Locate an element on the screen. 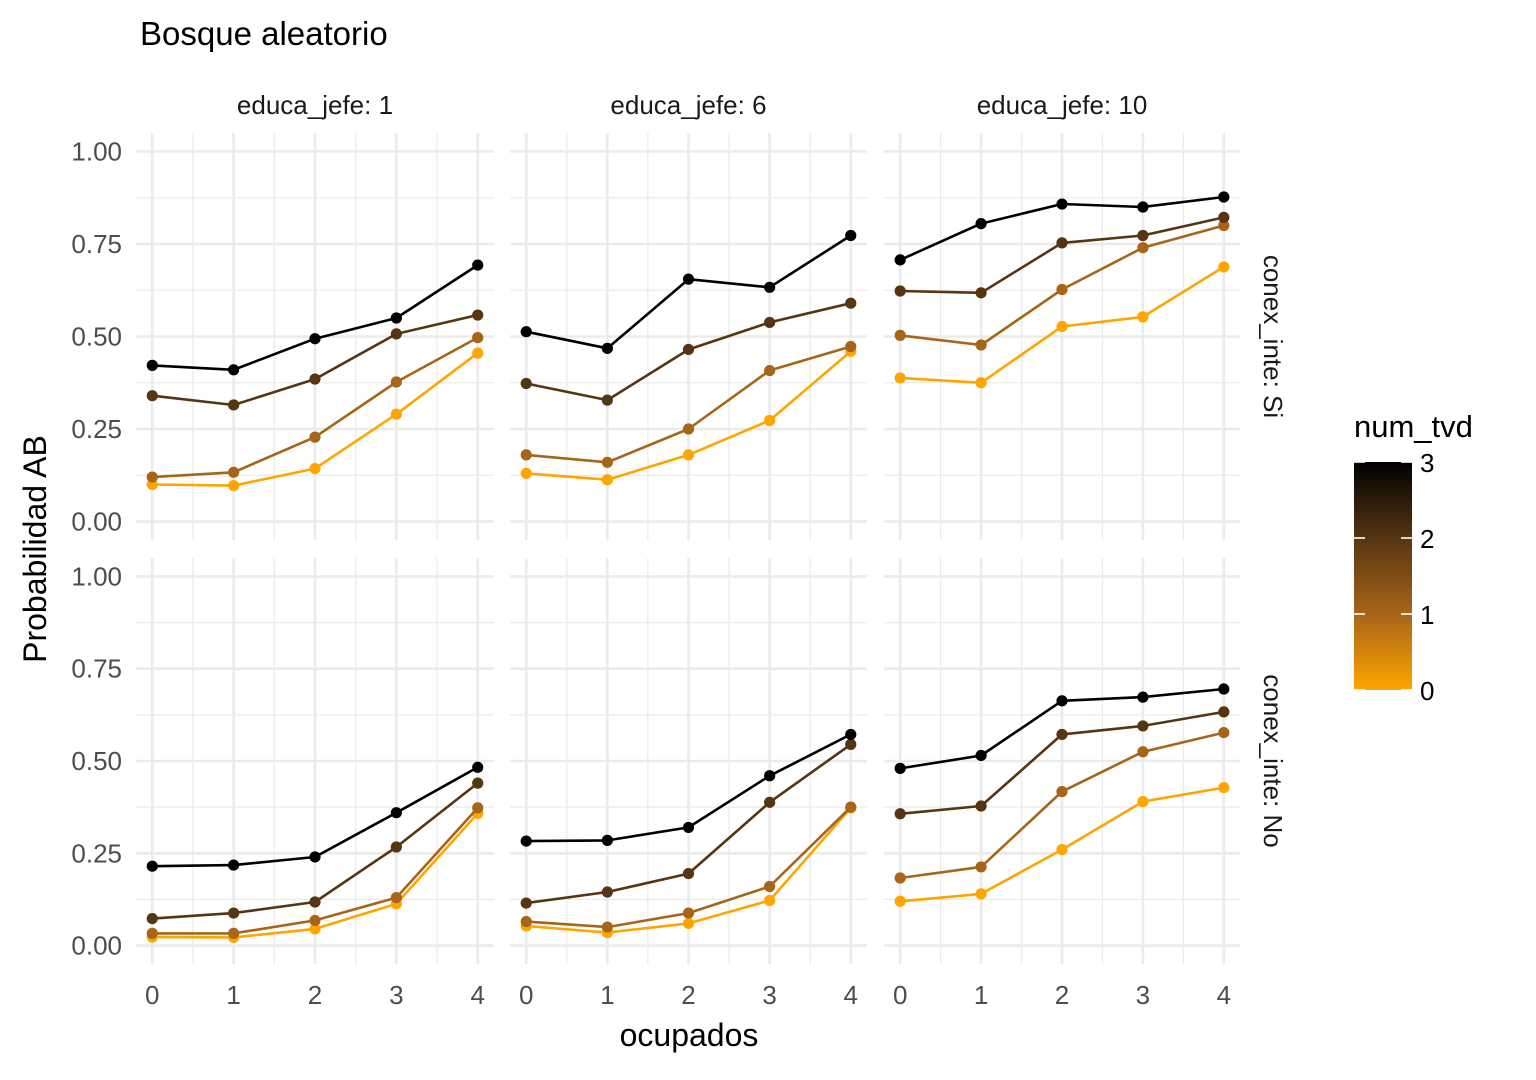 This screenshot has height=1080, width=1536. y-tick-label: 0.00 is located at coordinates (96, 522).